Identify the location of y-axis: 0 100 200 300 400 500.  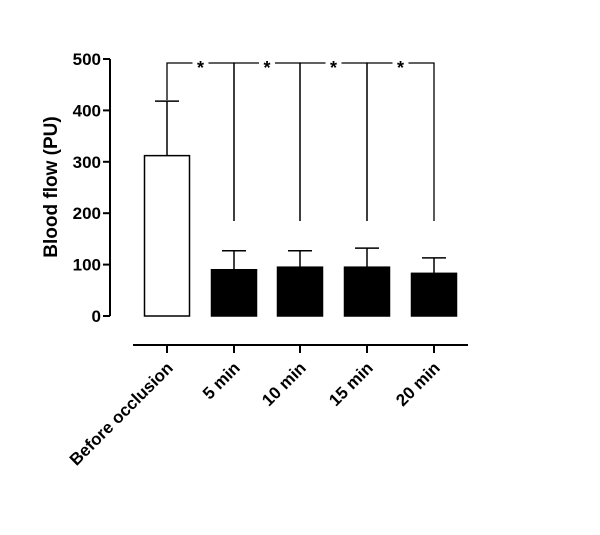
(92, 188).